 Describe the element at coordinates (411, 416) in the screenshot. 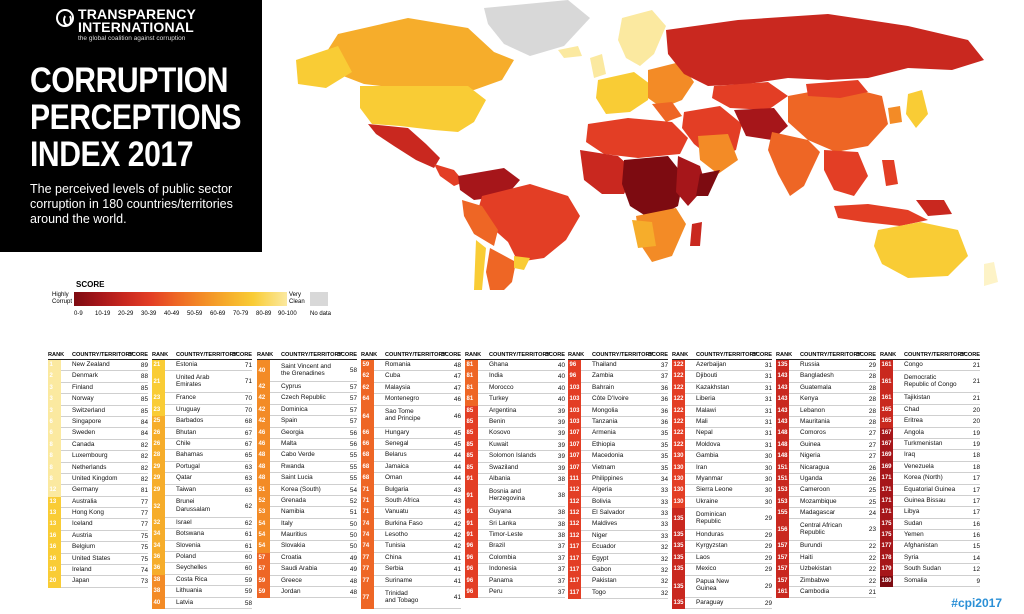

I see `table-row: 64 Sao Tome and Principe 46` at that location.